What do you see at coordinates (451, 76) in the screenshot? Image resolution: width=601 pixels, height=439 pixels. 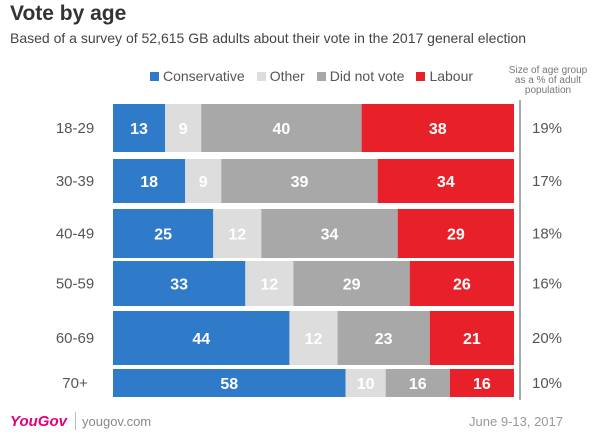 I see `legend-label-labour: Labour` at bounding box center [451, 76].